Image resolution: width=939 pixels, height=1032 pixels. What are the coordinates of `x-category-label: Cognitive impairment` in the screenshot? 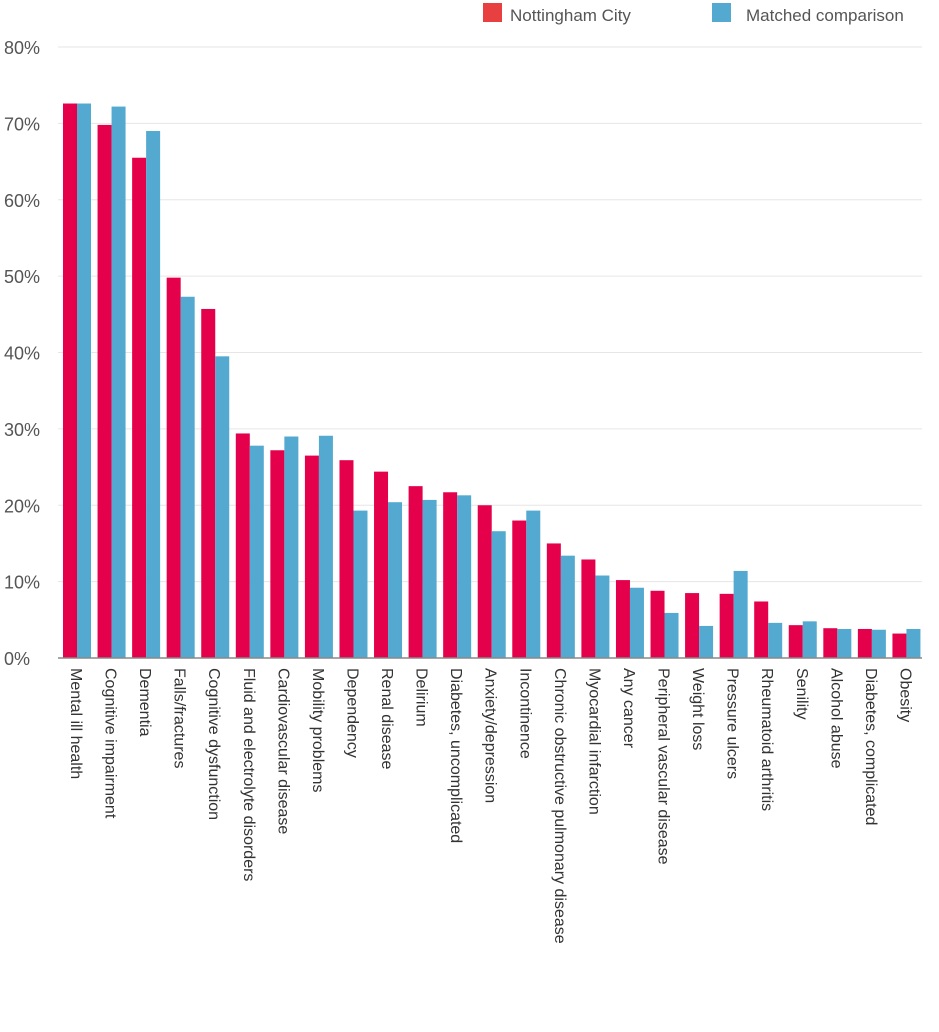 It's located at (110, 743).